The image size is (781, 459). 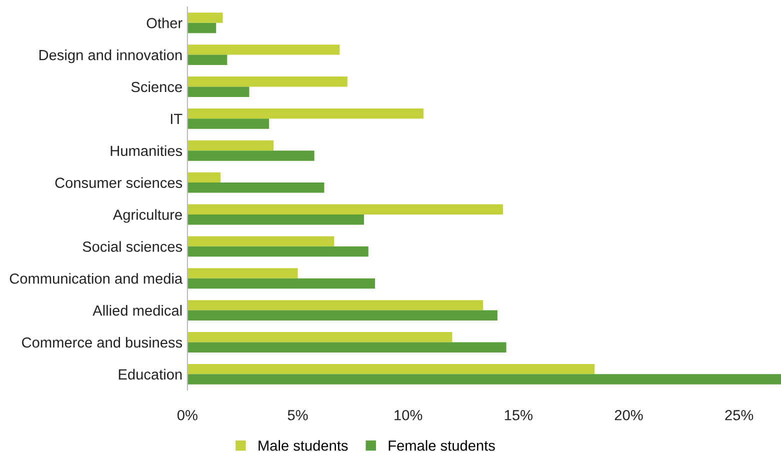 What do you see at coordinates (441, 445) in the screenshot?
I see `legend-label: Female students` at bounding box center [441, 445].